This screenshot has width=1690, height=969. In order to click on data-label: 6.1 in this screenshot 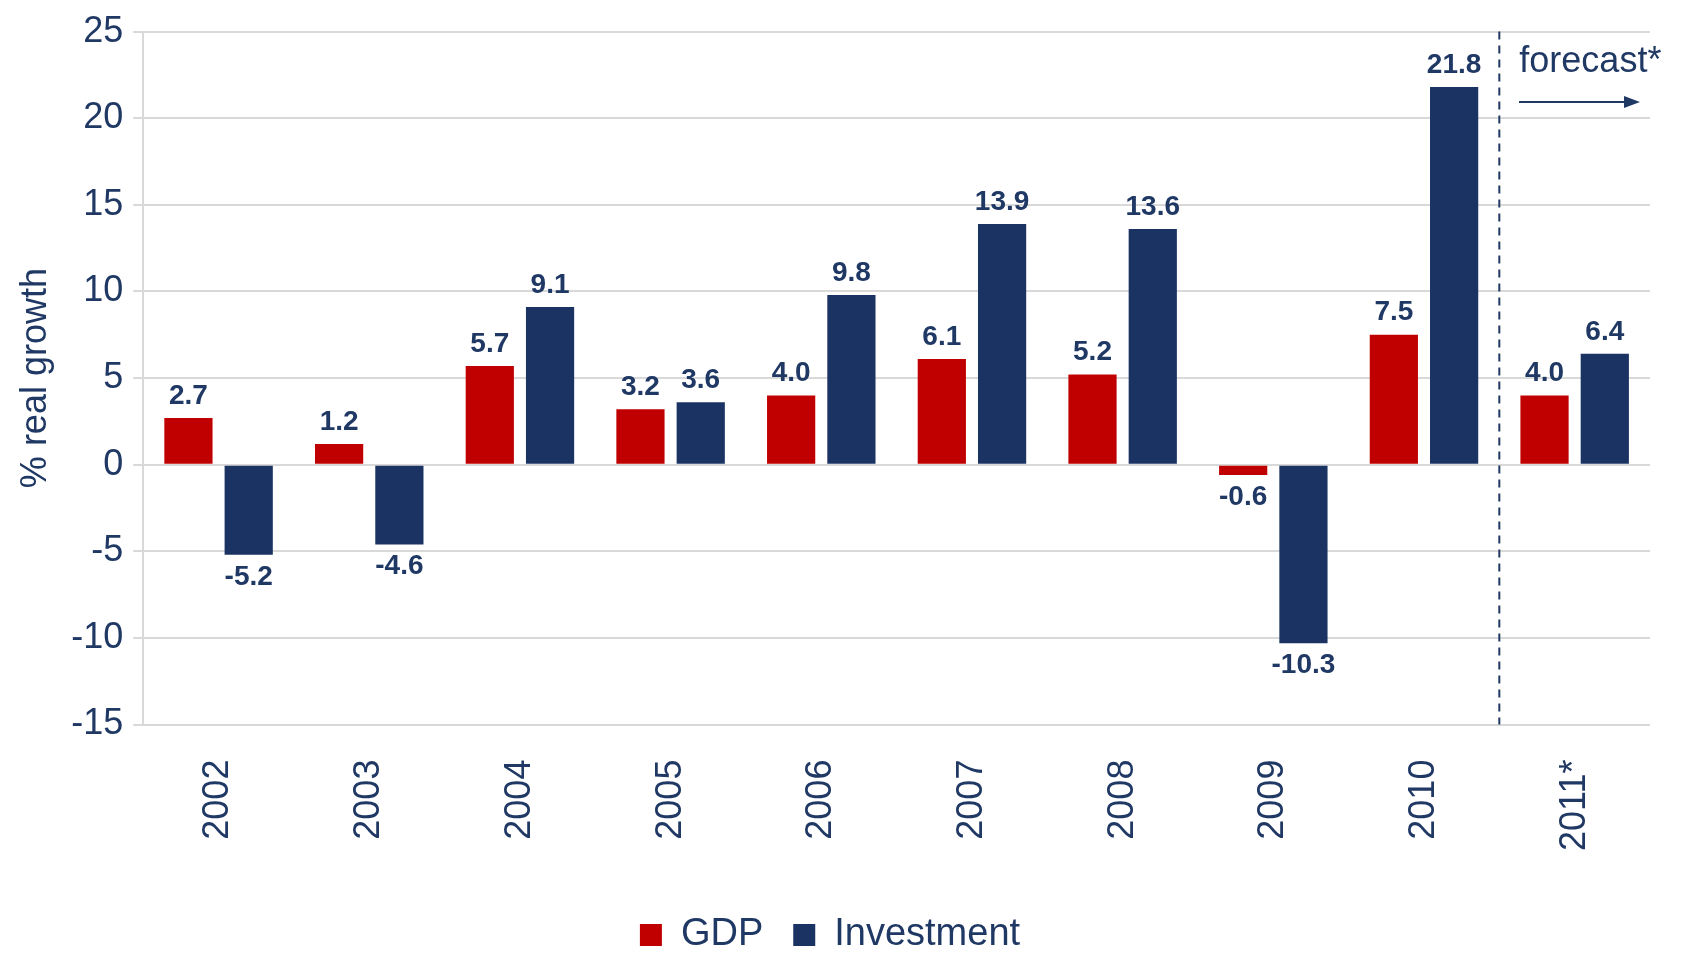, I will do `click(942, 335)`.